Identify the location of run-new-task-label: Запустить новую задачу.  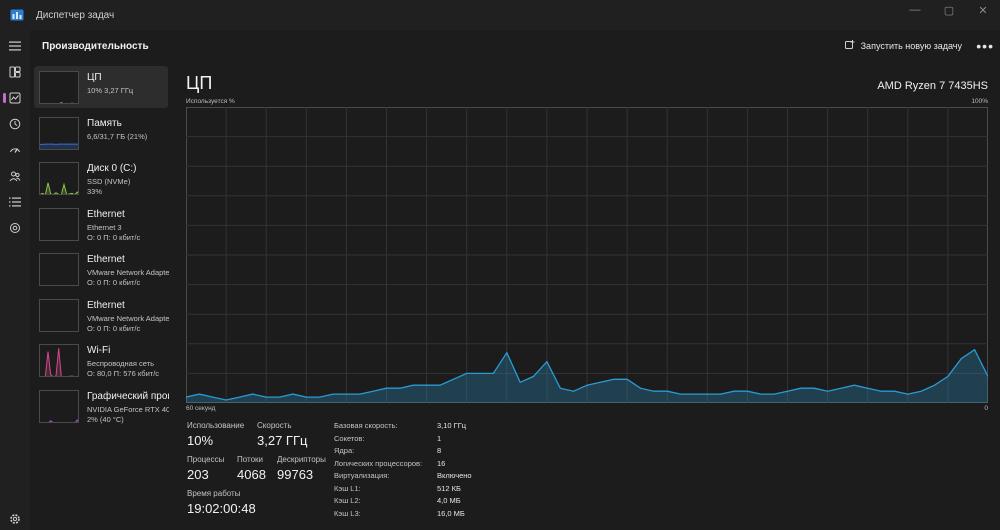
(911, 46).